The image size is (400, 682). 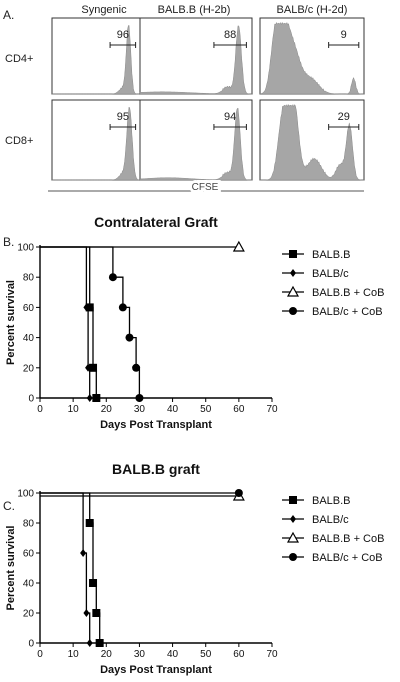 What do you see at coordinates (156, 425) in the screenshot?
I see `x-axis-label: Days Post Transplant` at bounding box center [156, 425].